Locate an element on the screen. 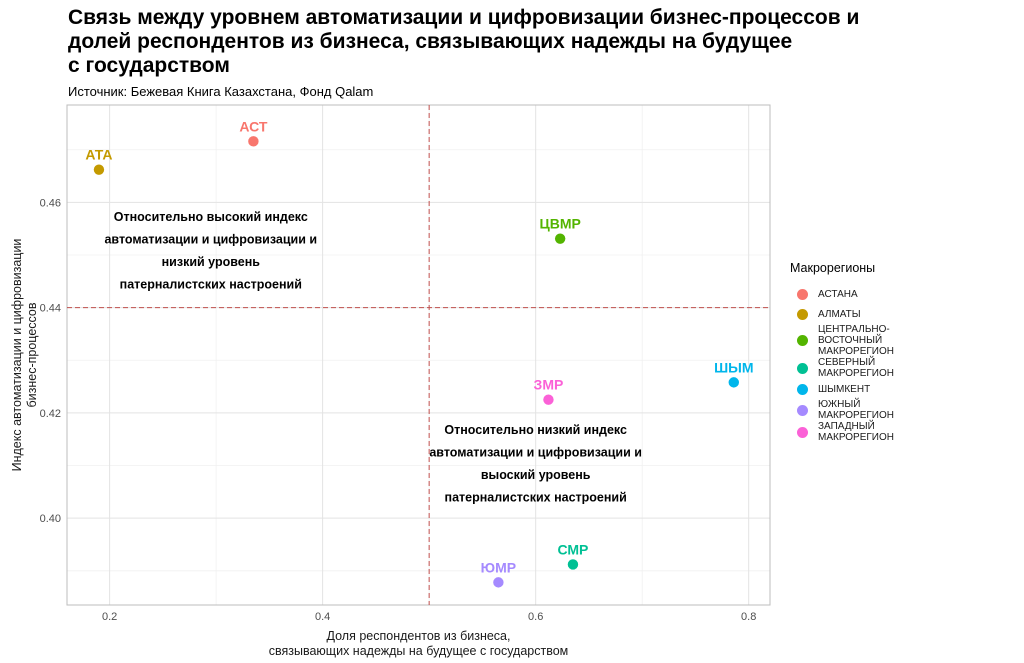  legend-label-line: ЮЖНЫЙ is located at coordinates (839, 404).